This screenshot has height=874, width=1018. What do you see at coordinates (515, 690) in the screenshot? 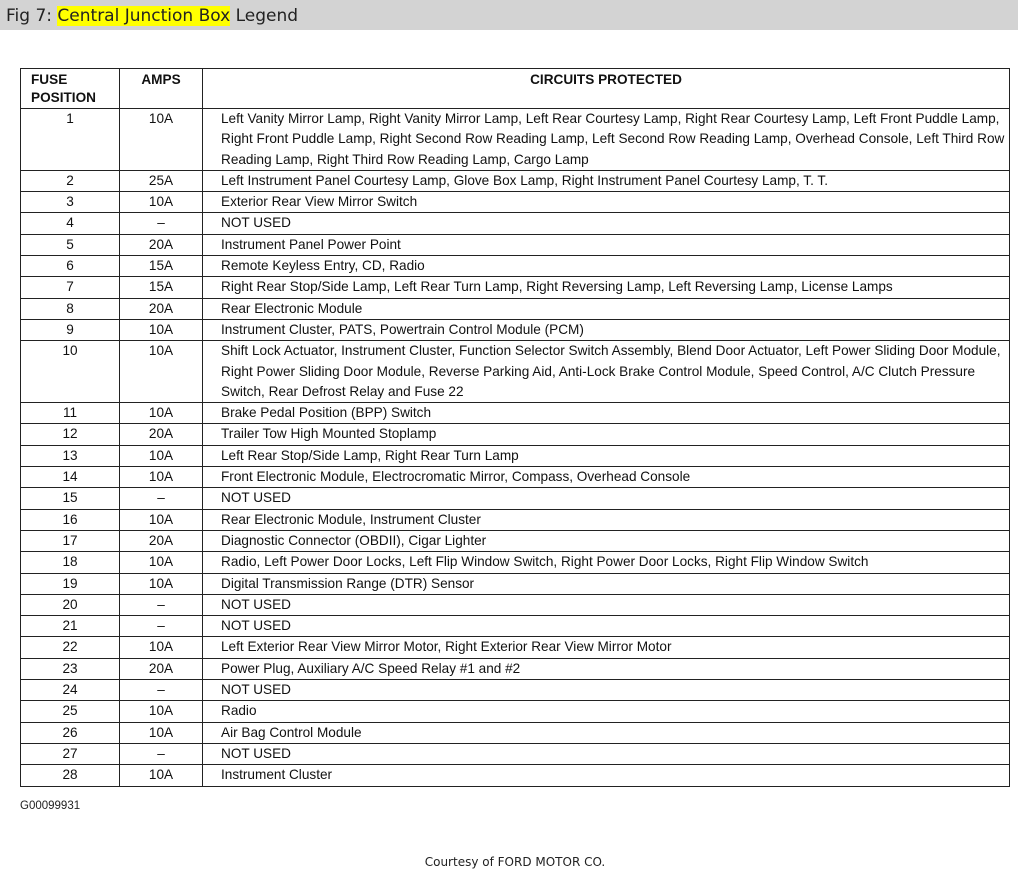
I see `table-row: 24– NOT USED` at bounding box center [515, 690].